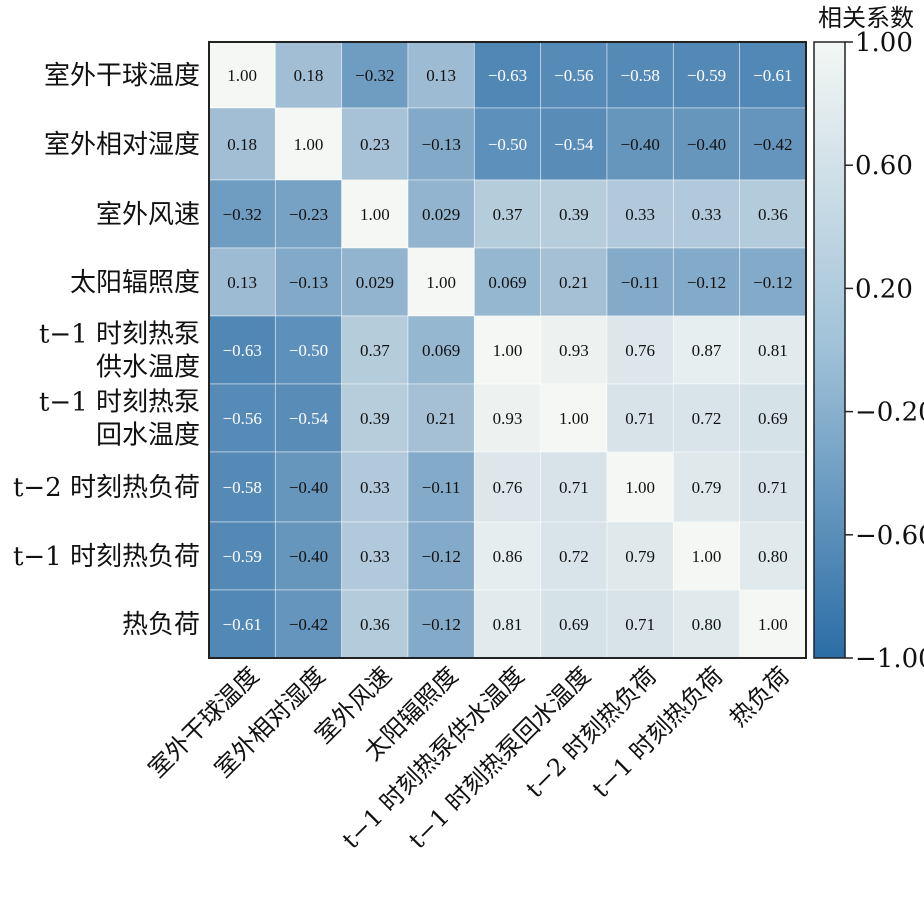 Image resolution: width=924 pixels, height=918 pixels. What do you see at coordinates (707, 350) in the screenshot?
I see `cell-value-label: 0.87` at bounding box center [707, 350].